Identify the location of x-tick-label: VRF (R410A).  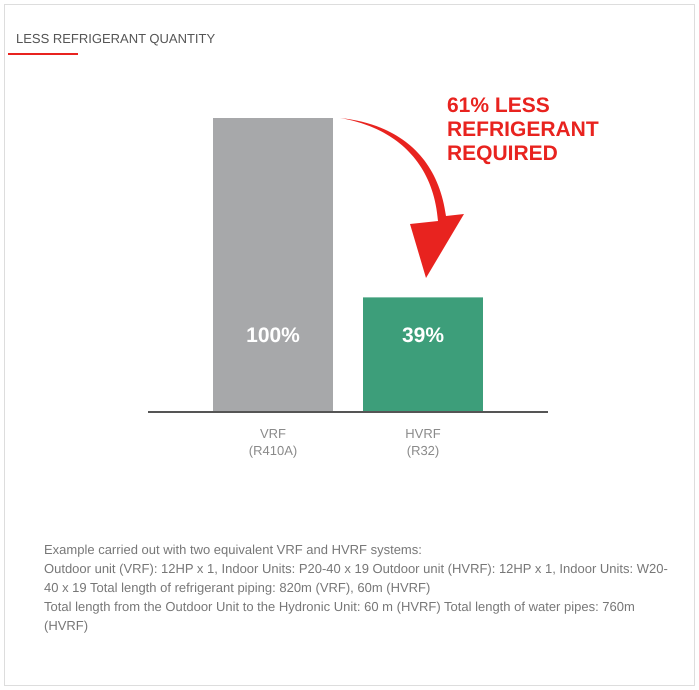
(273, 442).